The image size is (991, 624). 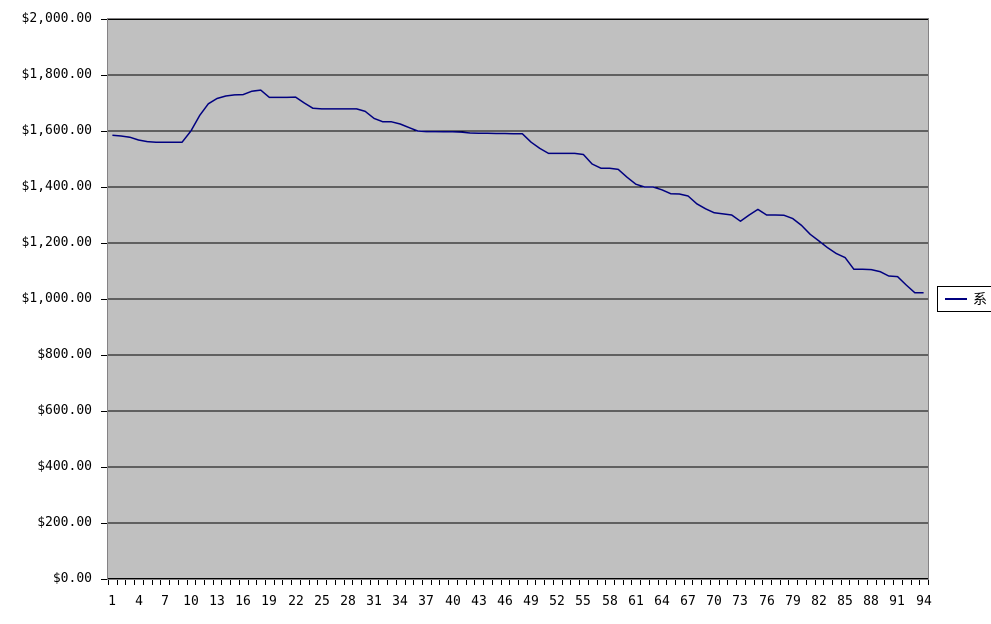 What do you see at coordinates (793, 601) in the screenshot?
I see `x-axis-label: 79` at bounding box center [793, 601].